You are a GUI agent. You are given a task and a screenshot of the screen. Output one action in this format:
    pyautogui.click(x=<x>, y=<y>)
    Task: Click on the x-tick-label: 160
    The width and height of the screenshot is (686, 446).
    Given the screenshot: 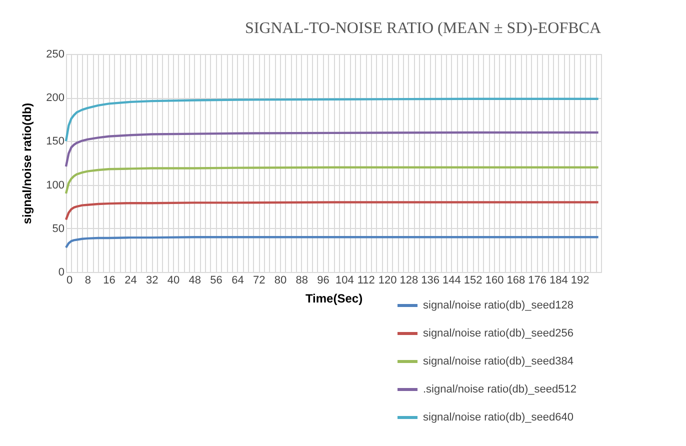 What is the action you would take?
    pyautogui.click(x=494, y=280)
    